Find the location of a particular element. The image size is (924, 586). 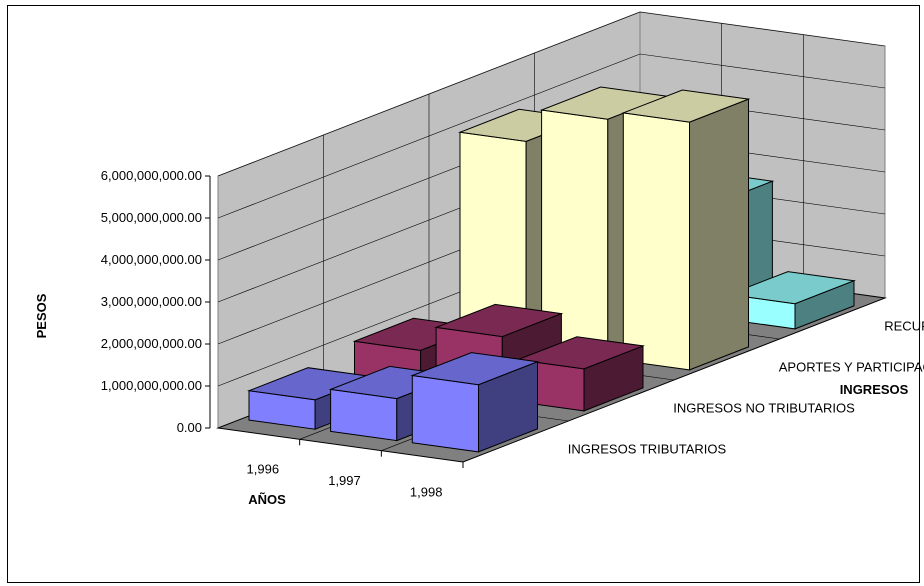

y-tick-label: 5,000,000,000.00 is located at coordinates (151, 217).